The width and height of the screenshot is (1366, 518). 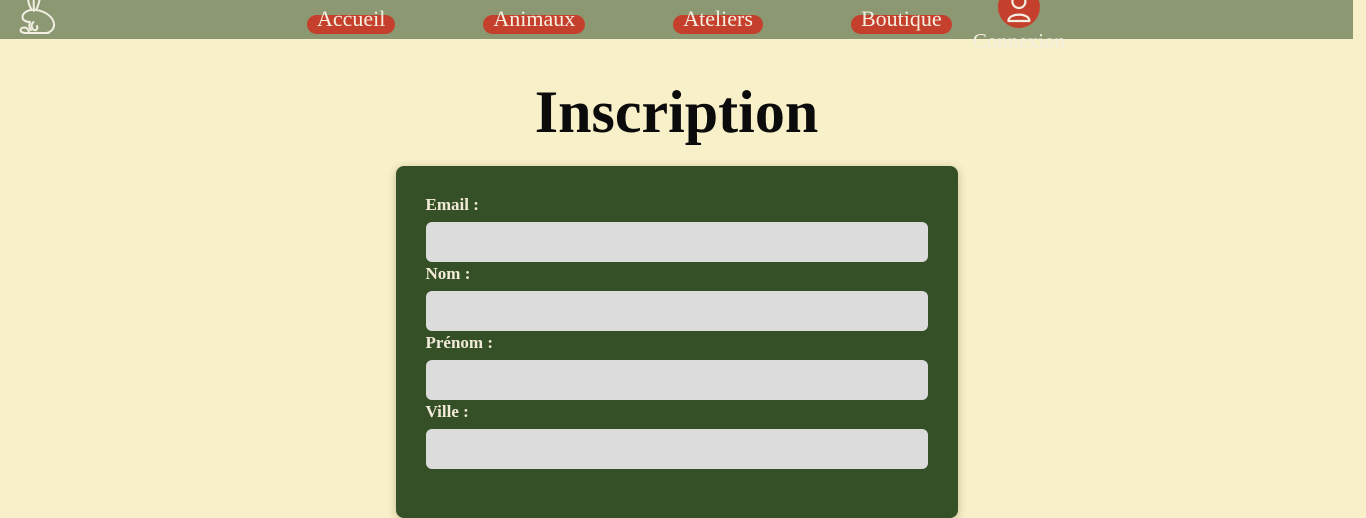 I want to click on nav-item-ateliers: Ateliers, so click(x=718, y=20).